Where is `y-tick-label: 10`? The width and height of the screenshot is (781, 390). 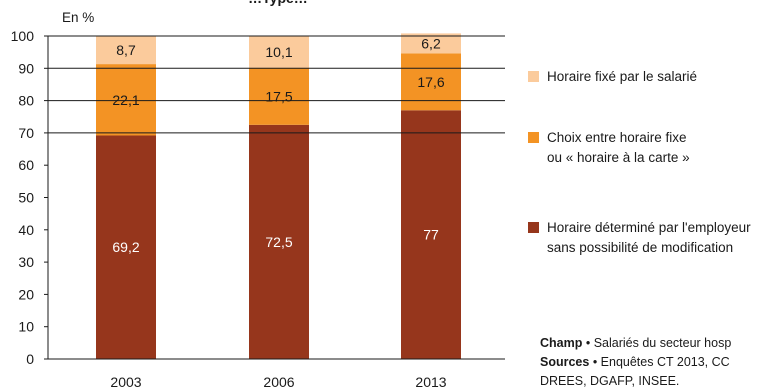
y-tick-label: 10 is located at coordinates (26, 327).